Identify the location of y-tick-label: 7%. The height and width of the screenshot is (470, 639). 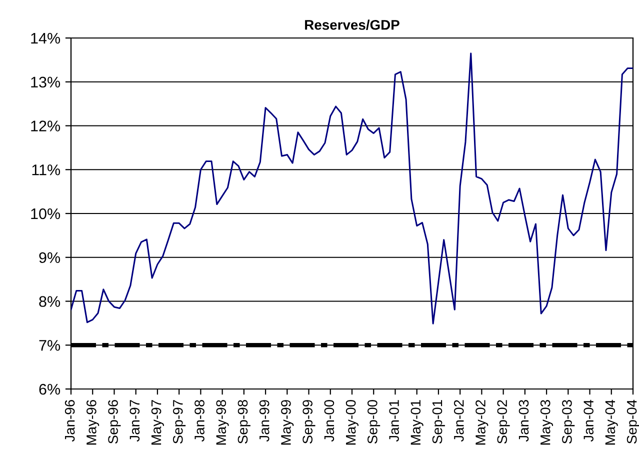
(49, 345).